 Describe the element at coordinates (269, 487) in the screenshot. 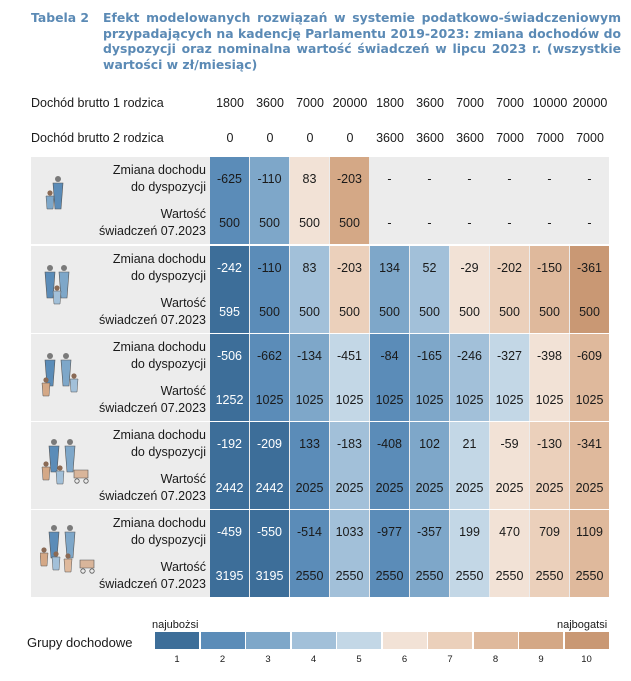

I see `benefit-value-cell: 2442` at that location.